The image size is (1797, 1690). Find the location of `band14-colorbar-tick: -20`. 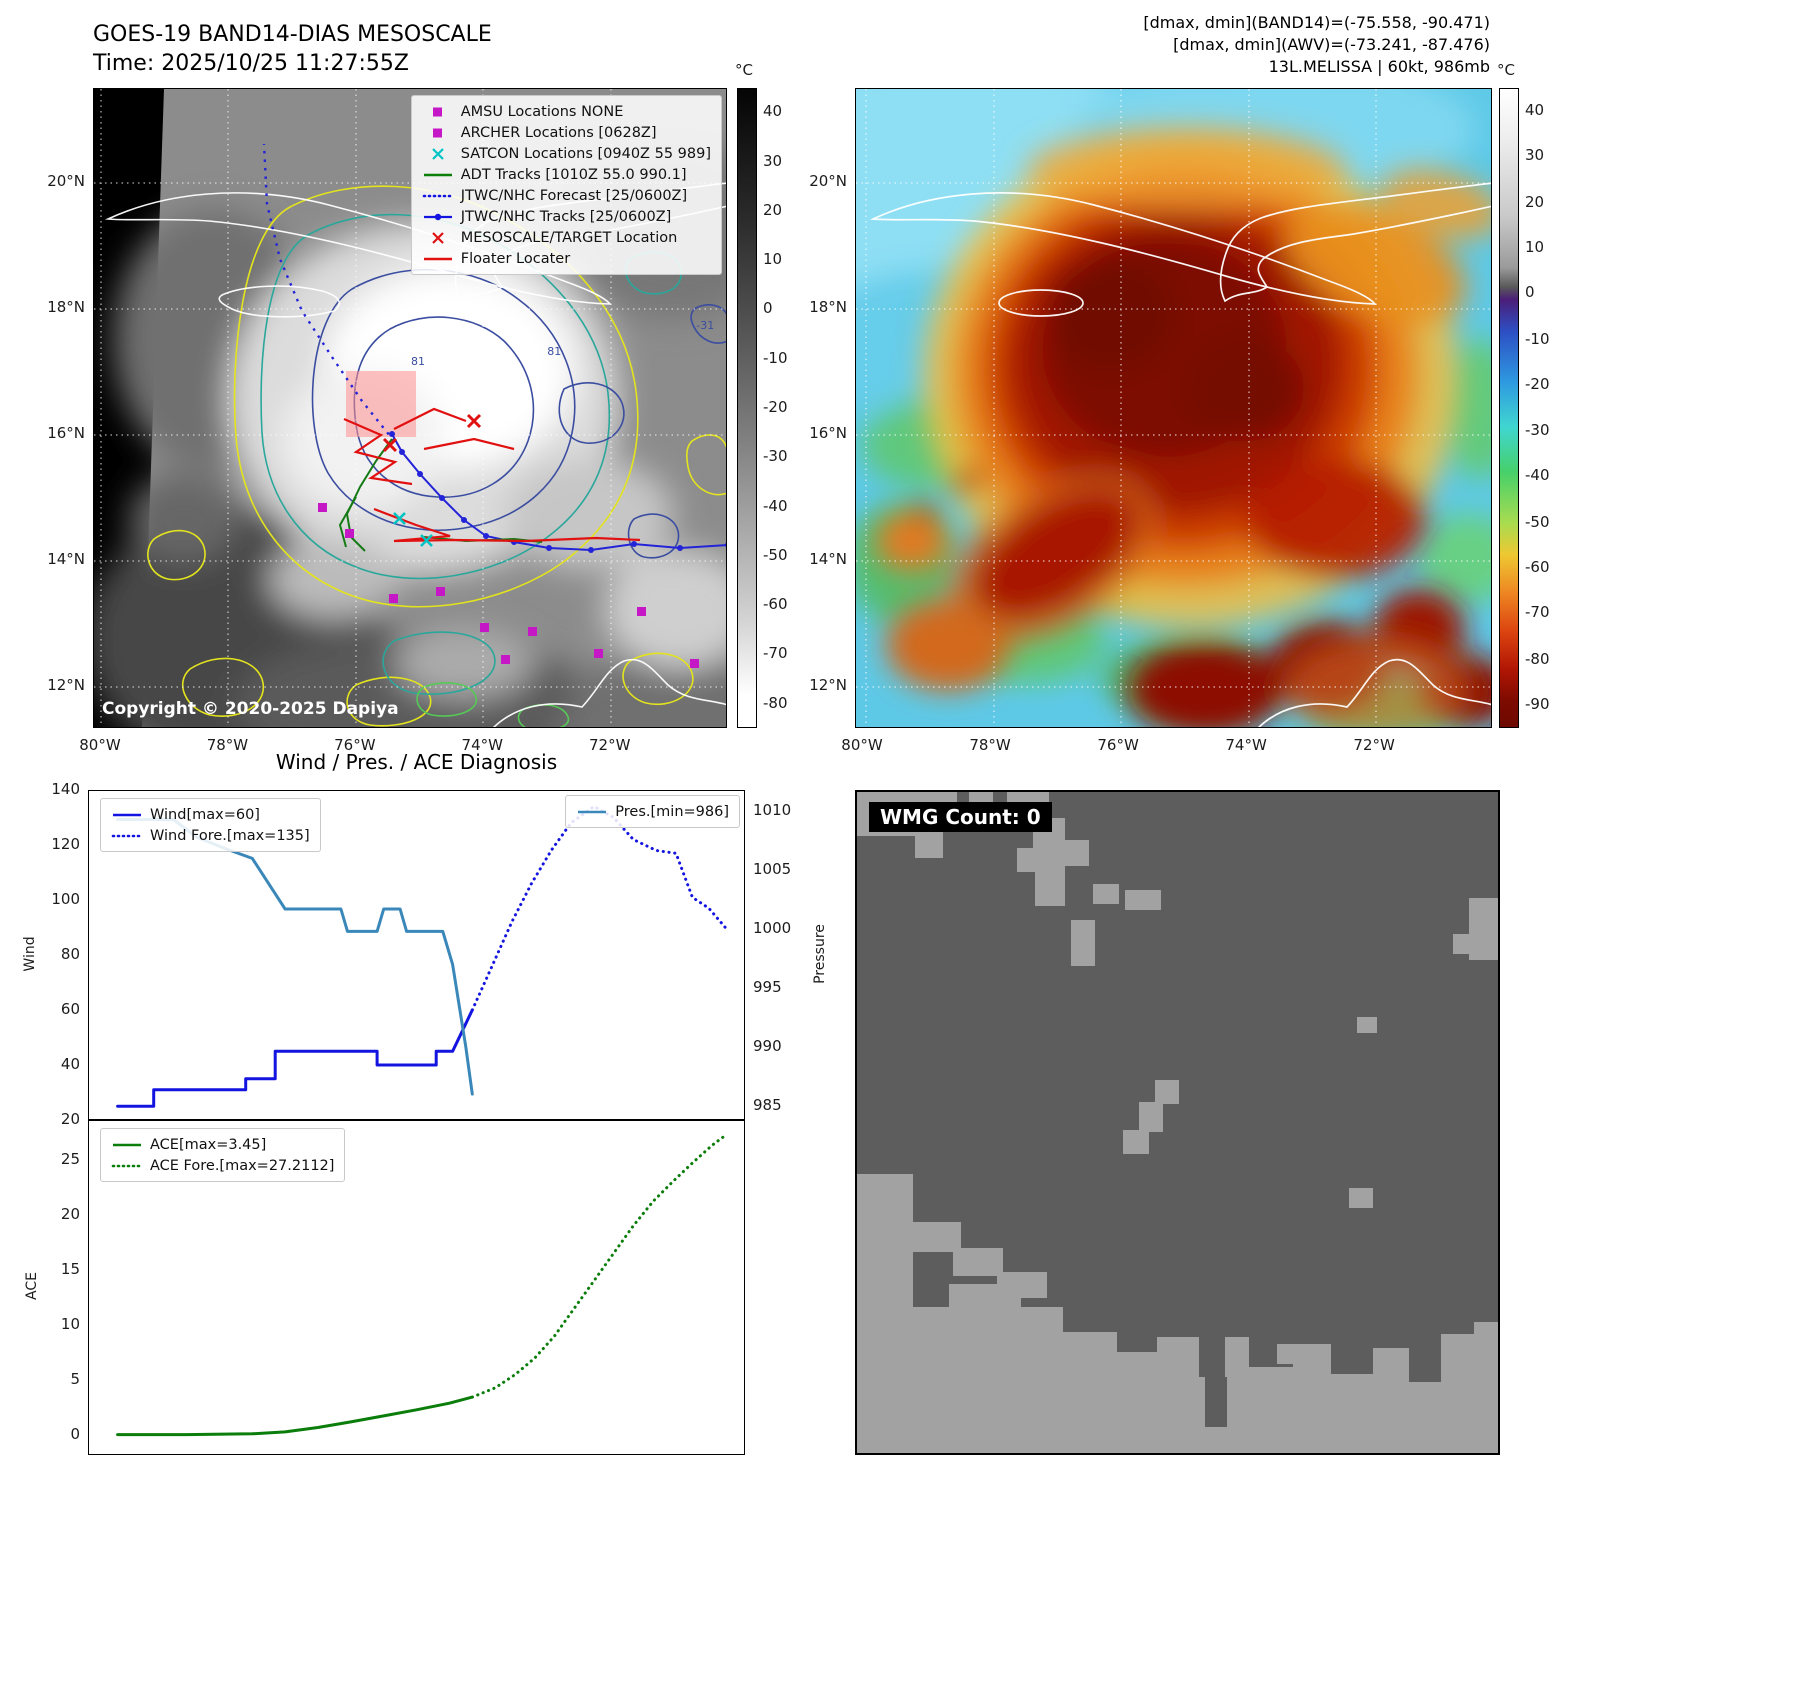

band14-colorbar-tick: -20 is located at coordinates (775, 407).